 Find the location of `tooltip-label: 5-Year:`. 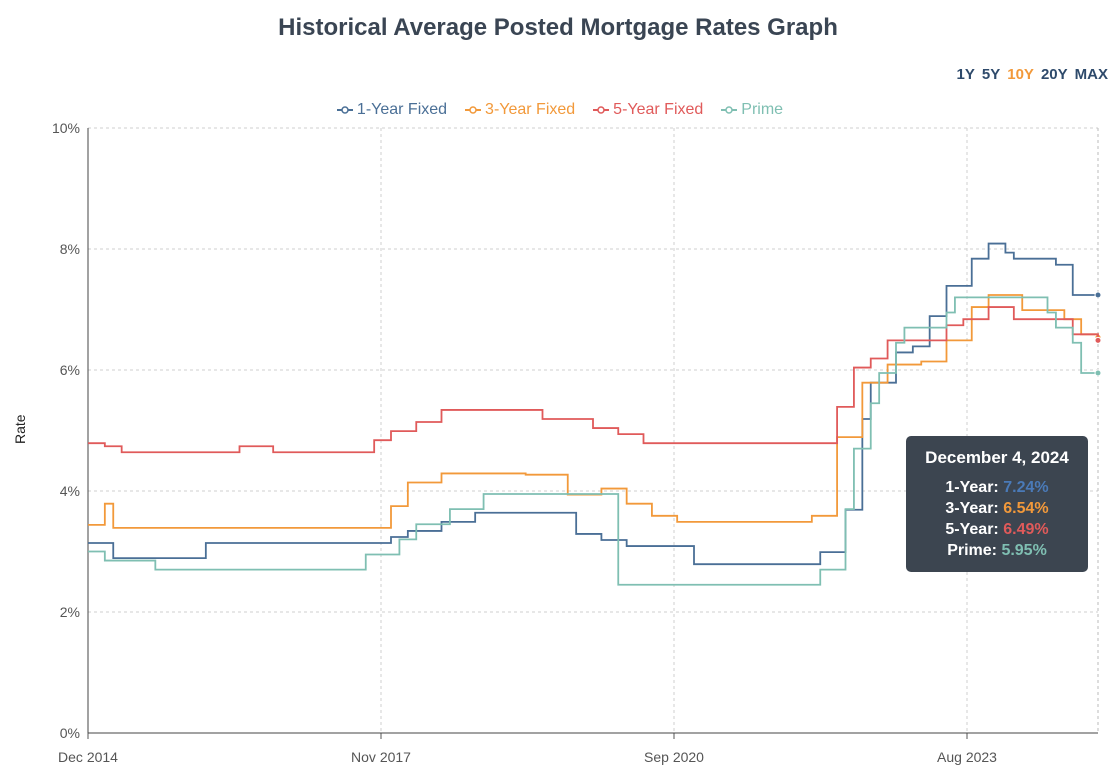

tooltip-label: 5-Year: is located at coordinates (972, 529).